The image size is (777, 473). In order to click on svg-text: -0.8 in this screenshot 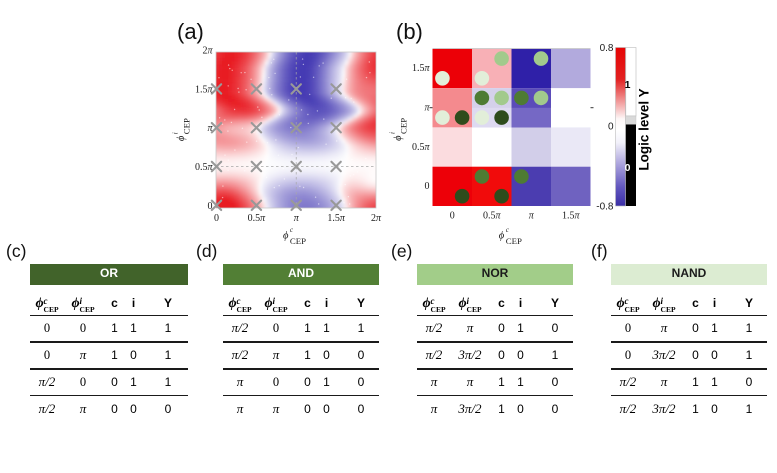, I will do `click(605, 207)`.